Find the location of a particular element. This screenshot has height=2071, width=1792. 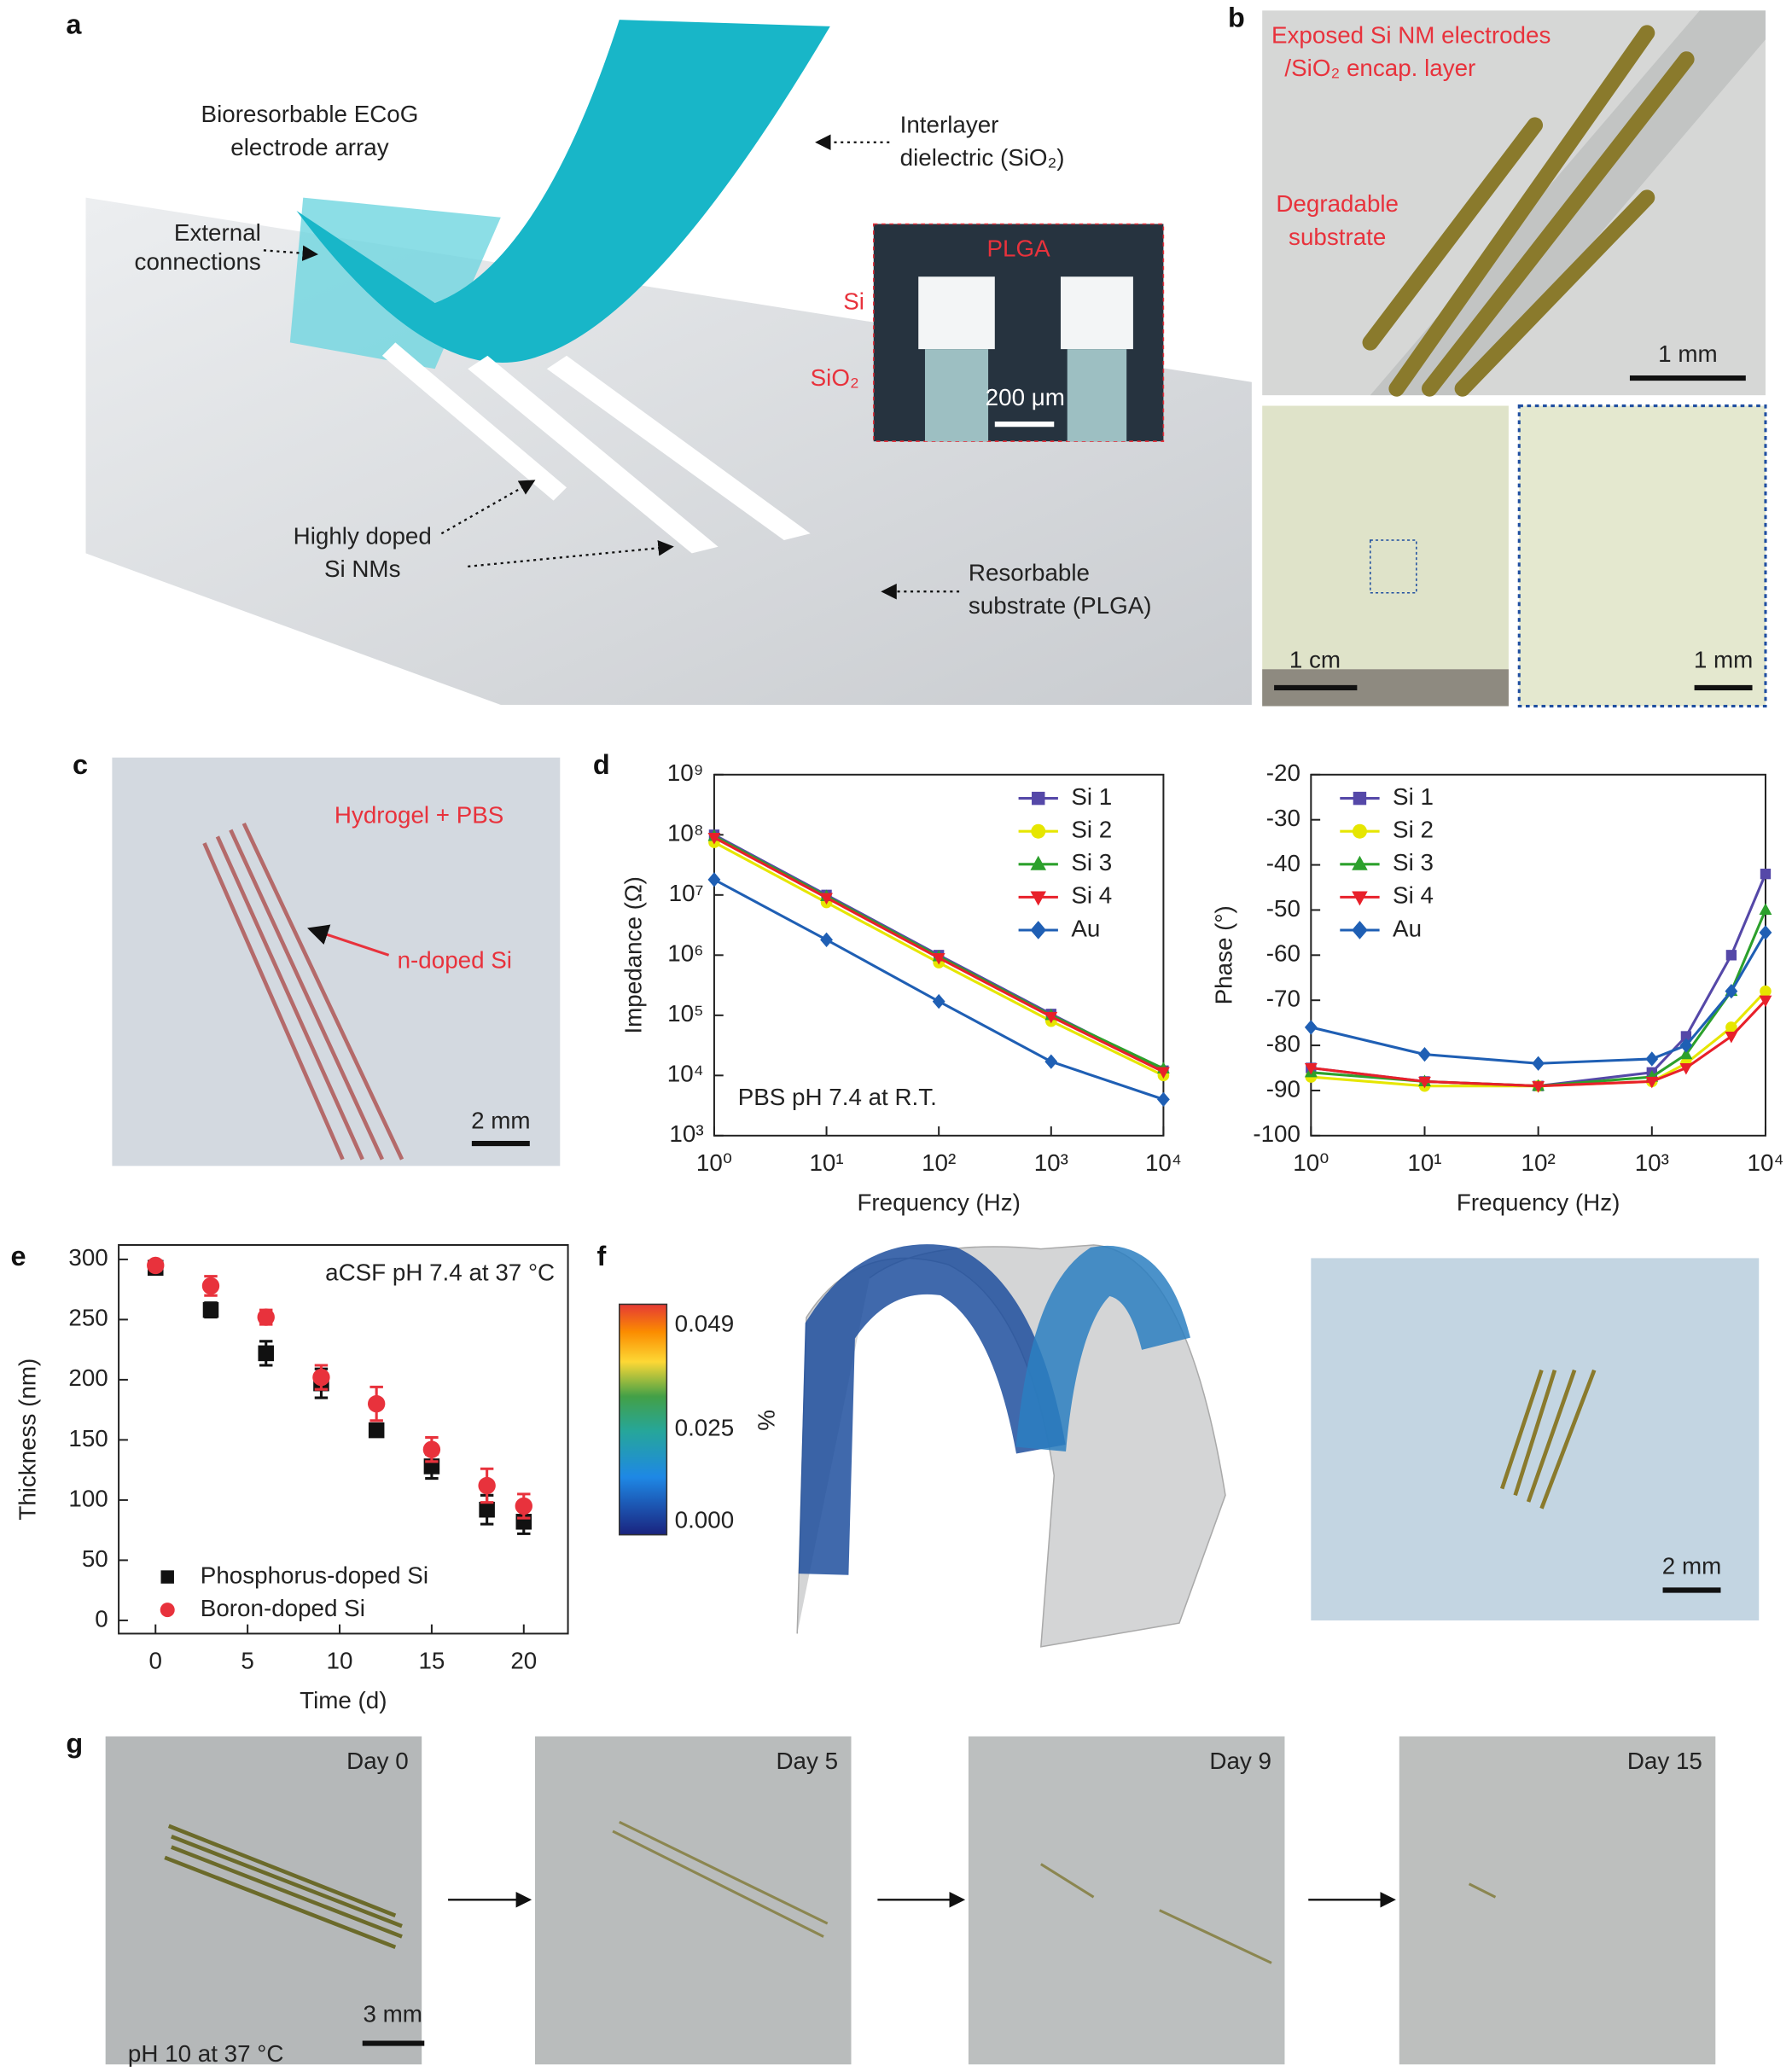

y-tick-label: 10⁶ is located at coordinates (685, 953).